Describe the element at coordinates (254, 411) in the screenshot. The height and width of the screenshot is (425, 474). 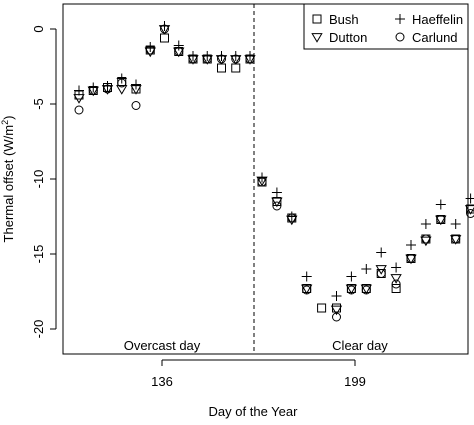
I see `x-axis-label: Day of the Year` at that location.